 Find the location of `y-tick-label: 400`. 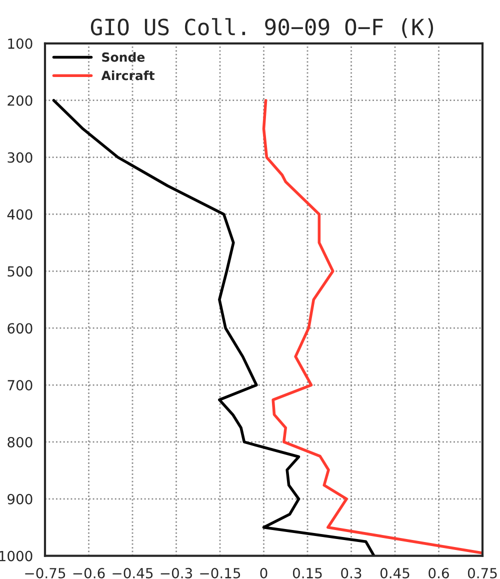

y-tick-label: 400 is located at coordinates (19, 214).